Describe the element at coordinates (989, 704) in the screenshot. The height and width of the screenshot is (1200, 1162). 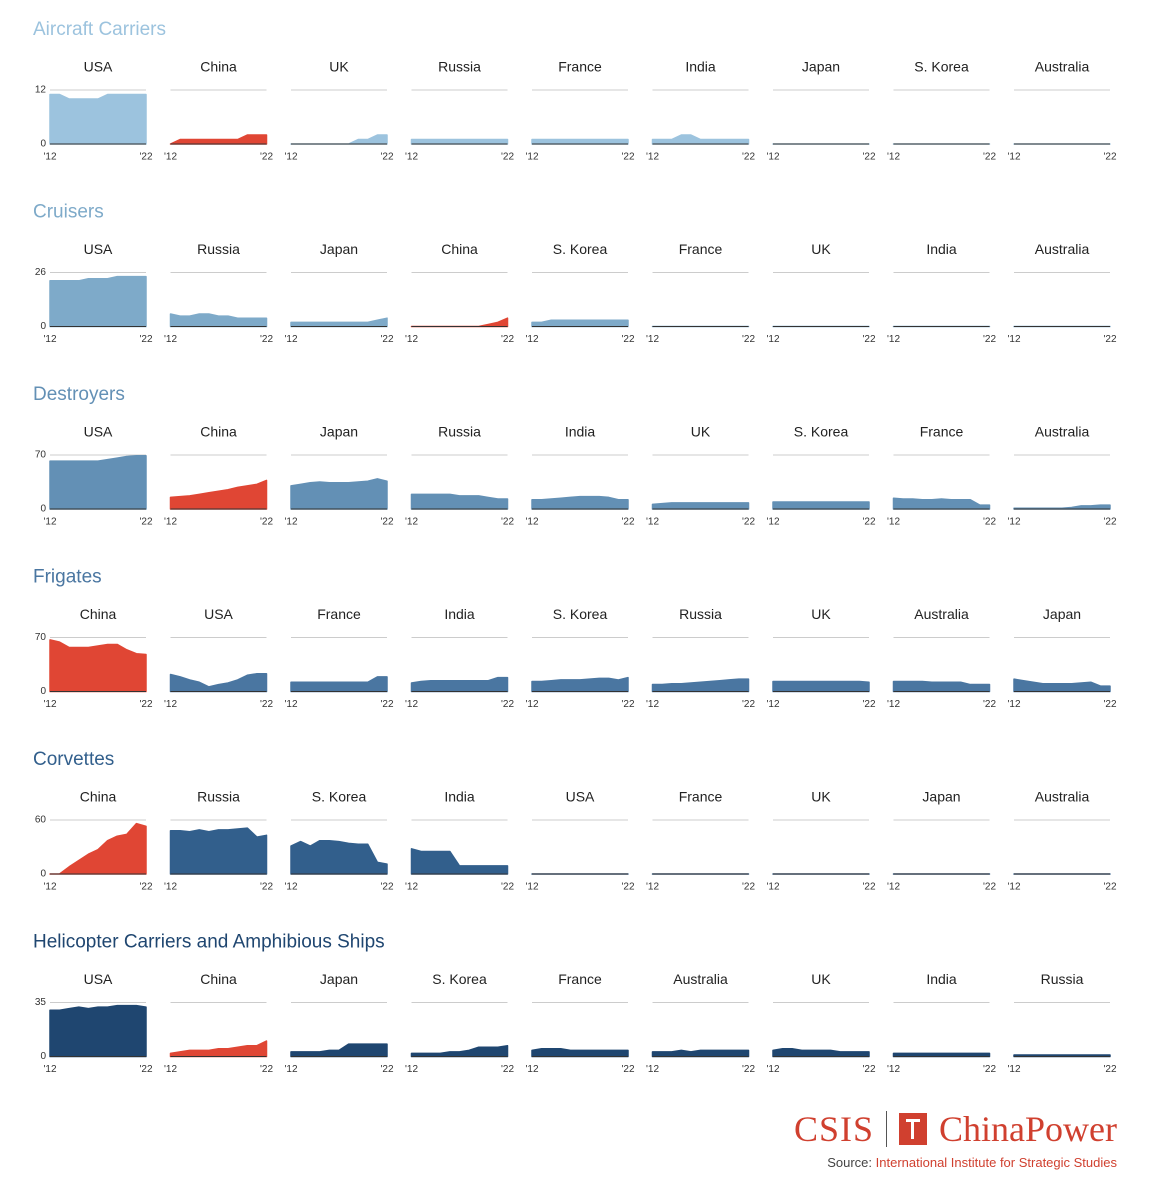
I see `x-tick-end-frigates-australia: '22` at that location.